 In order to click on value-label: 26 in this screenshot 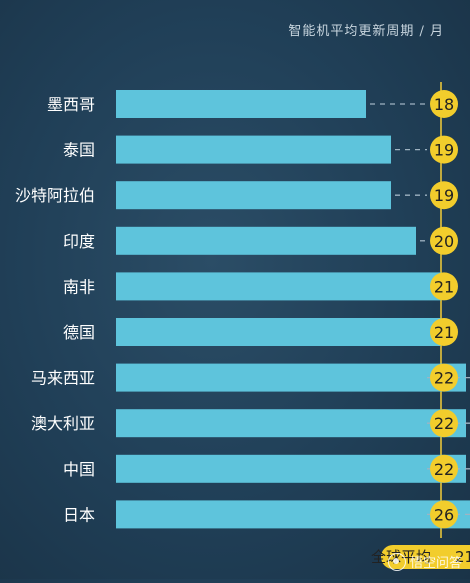, I will do `click(444, 514)`.